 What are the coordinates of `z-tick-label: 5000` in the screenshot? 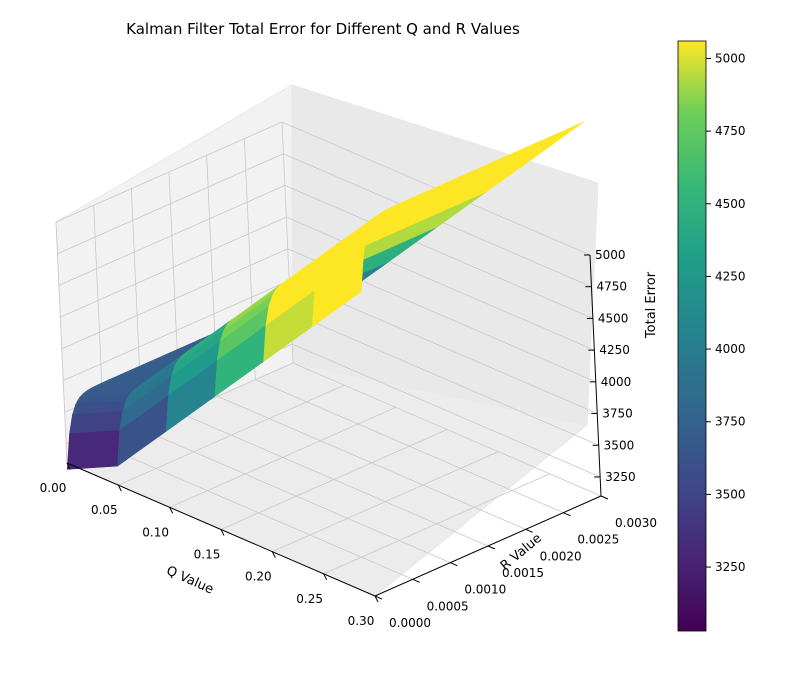 It's located at (610, 255).